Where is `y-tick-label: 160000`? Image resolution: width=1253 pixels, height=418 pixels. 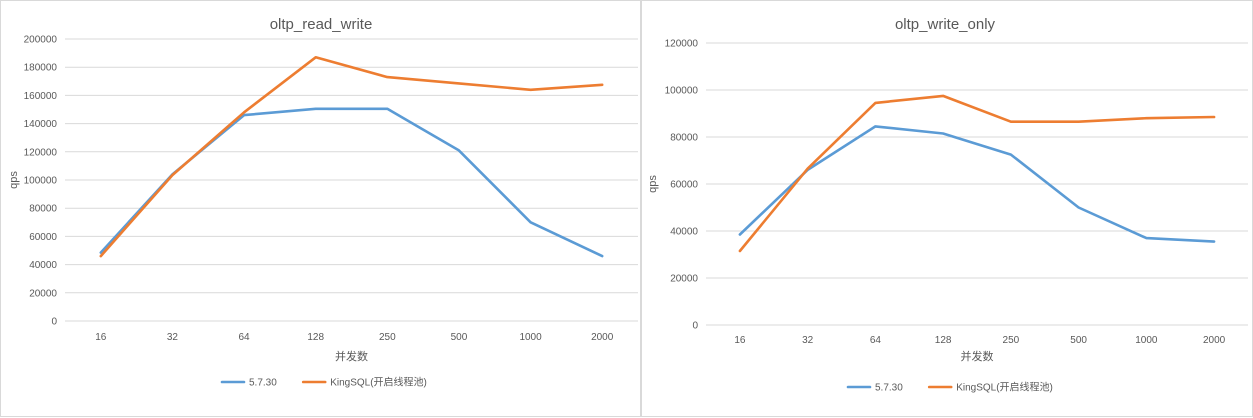 y-tick-label: 160000 is located at coordinates (41, 96).